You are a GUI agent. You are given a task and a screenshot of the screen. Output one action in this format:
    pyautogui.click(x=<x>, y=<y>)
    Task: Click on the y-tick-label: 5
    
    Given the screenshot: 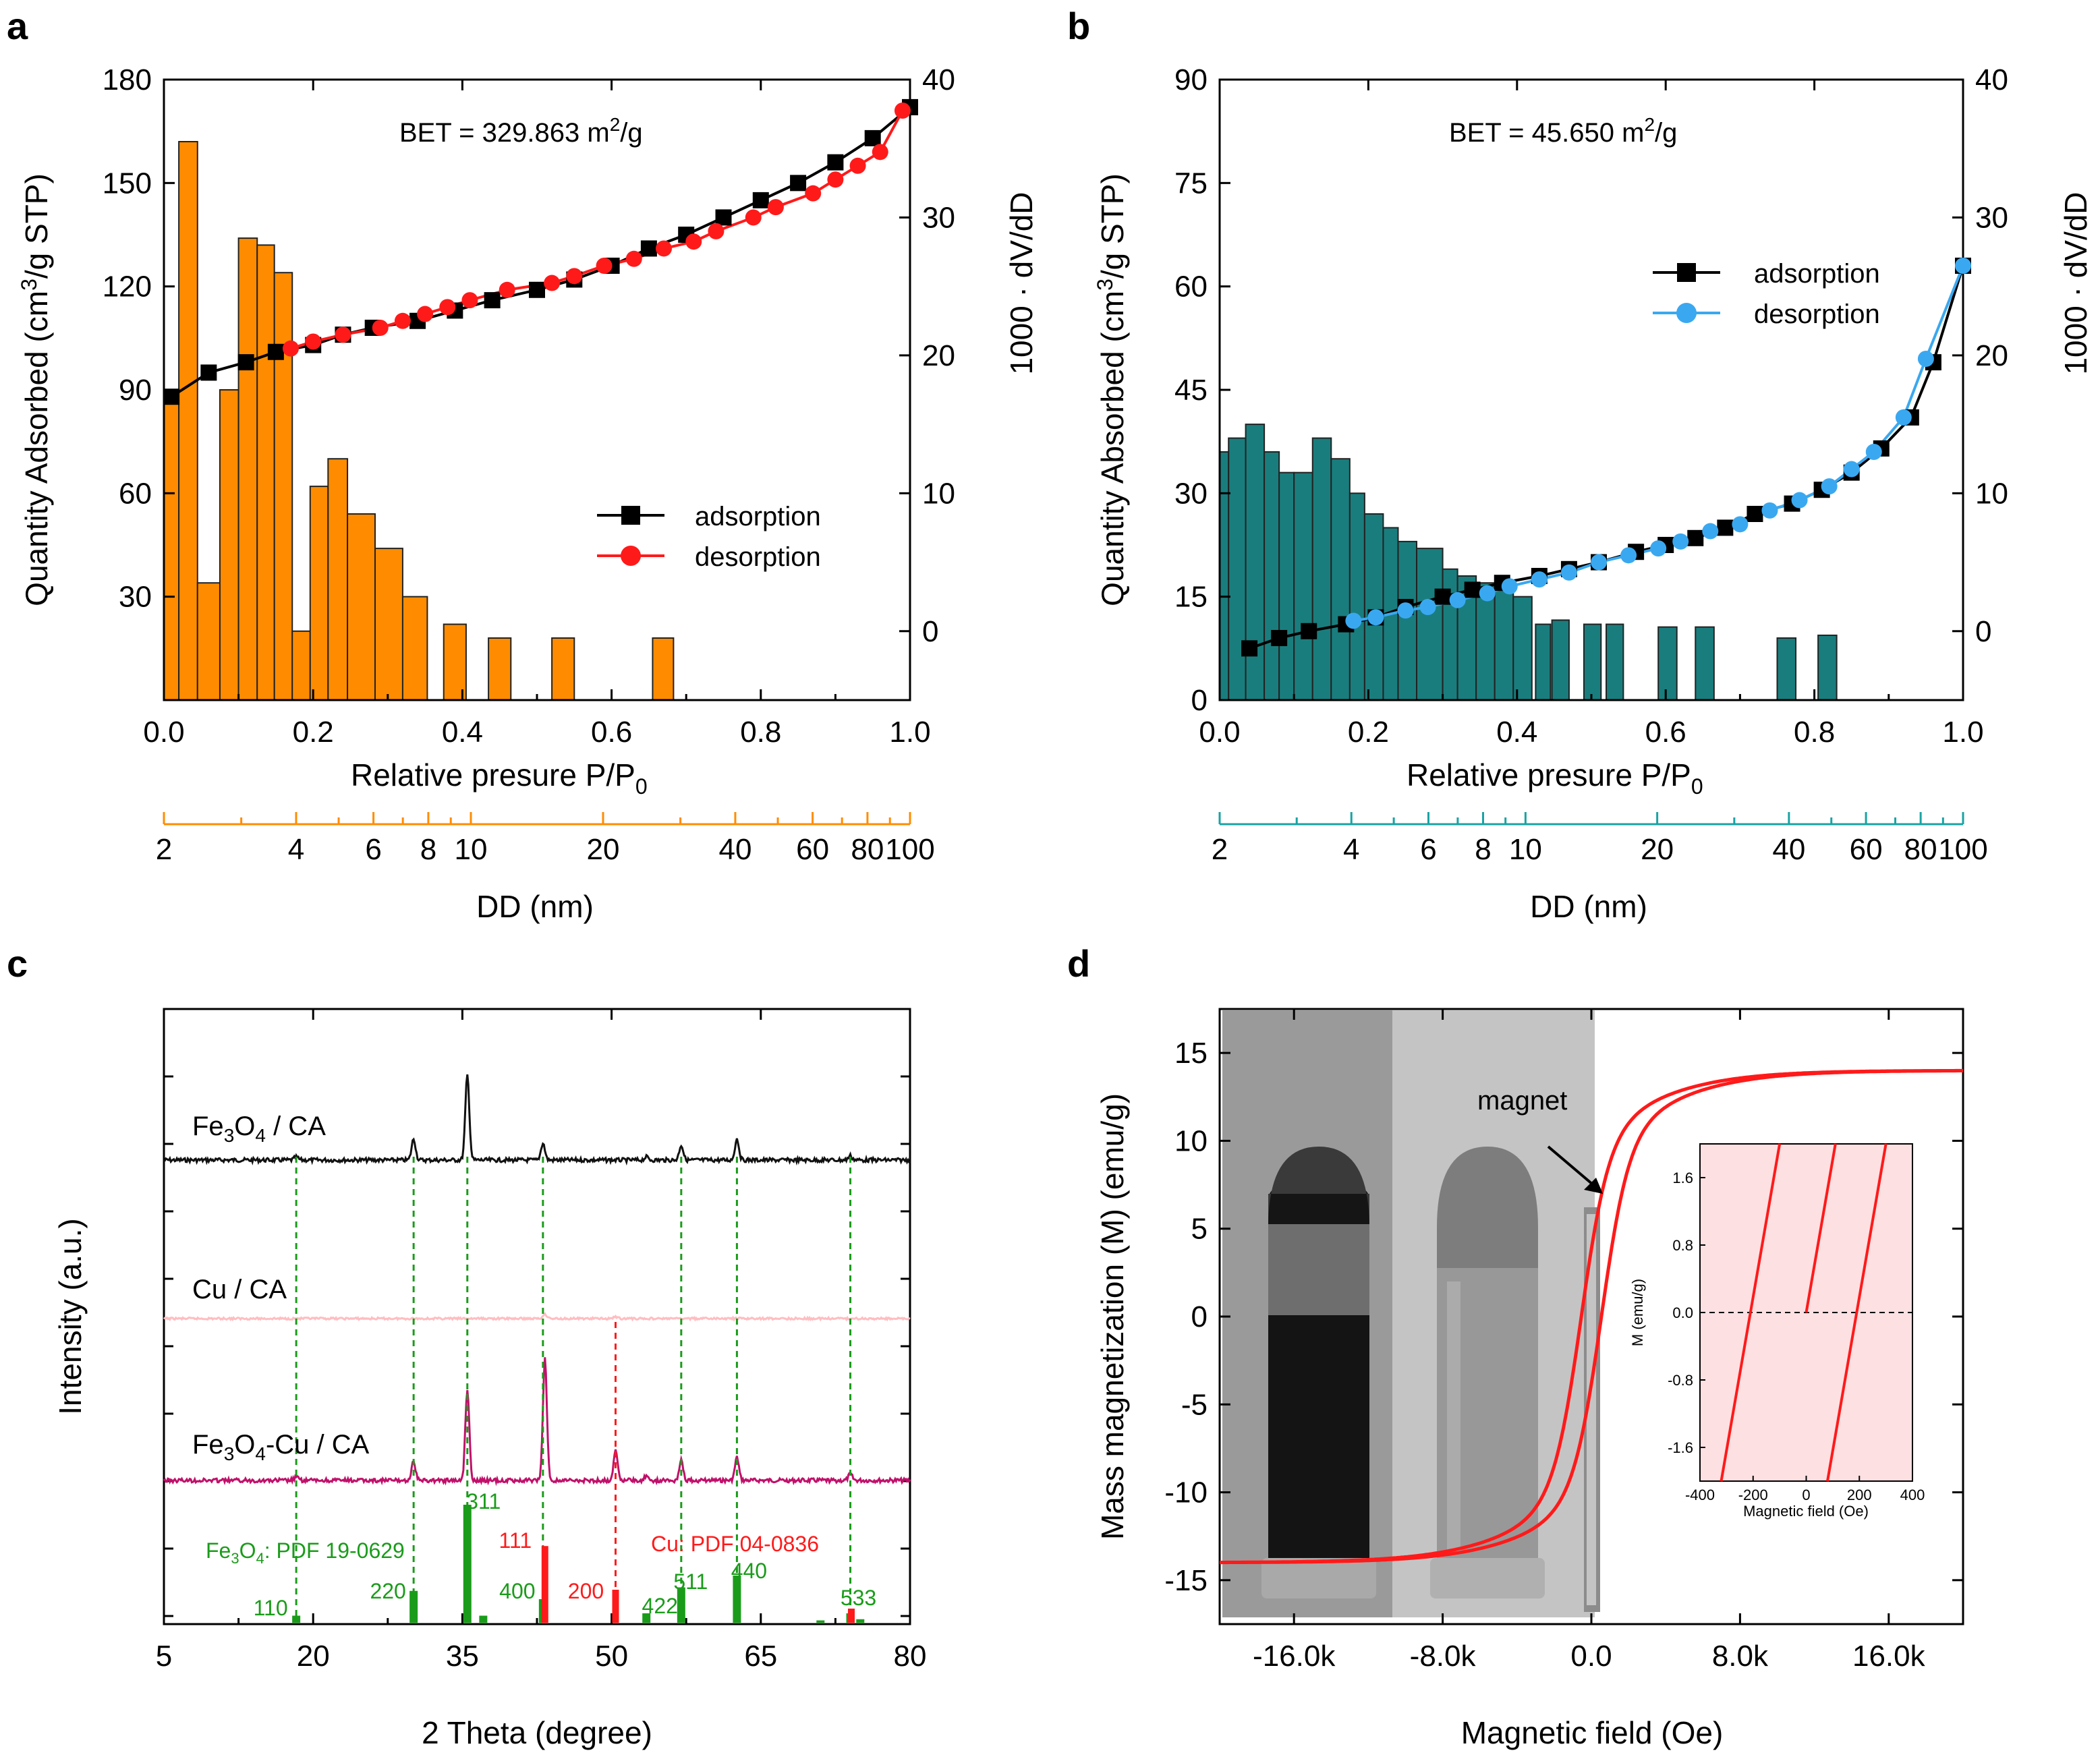 What is the action you would take?
    pyautogui.click(x=1199, y=1230)
    